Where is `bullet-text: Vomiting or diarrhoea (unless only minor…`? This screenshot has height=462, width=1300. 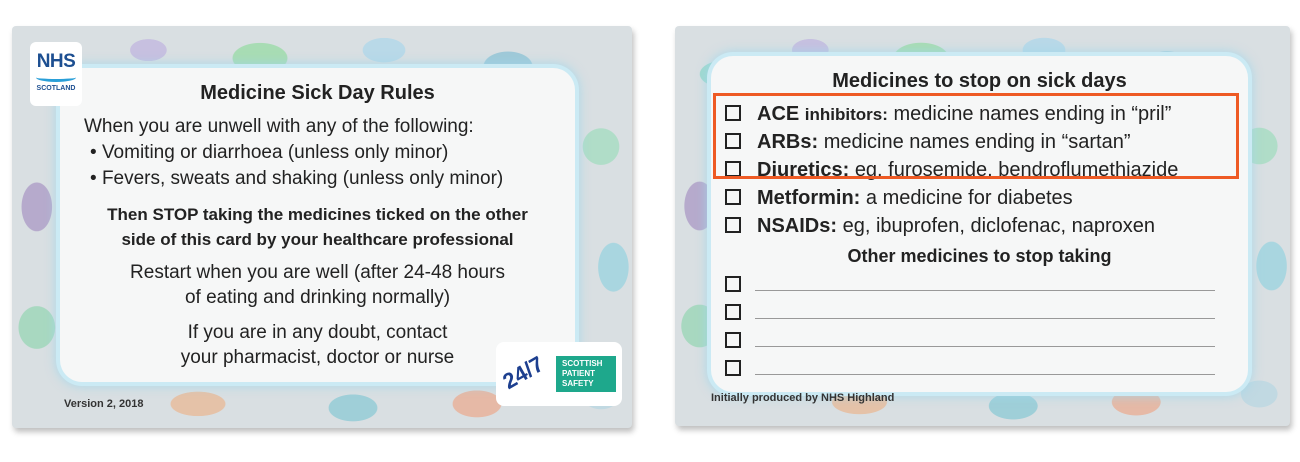 bullet-text: Vomiting or diarrhoea (unless only minor… is located at coordinates (275, 152).